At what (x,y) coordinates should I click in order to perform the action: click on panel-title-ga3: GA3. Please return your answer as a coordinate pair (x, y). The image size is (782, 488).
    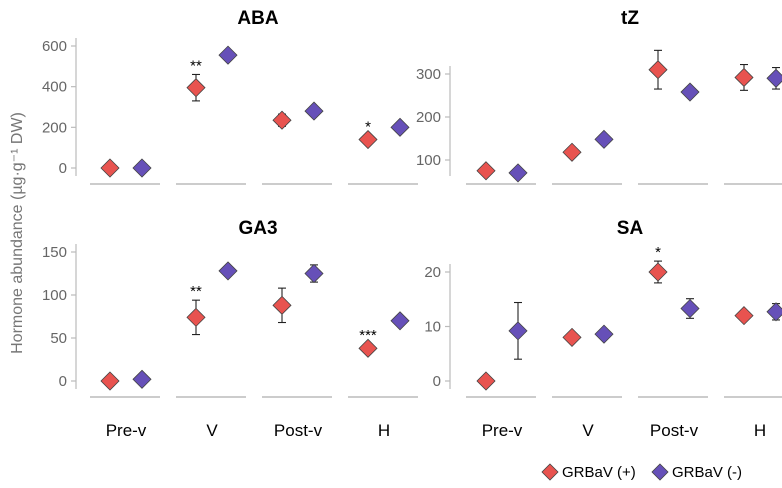
    Looking at the image, I should click on (257, 228).